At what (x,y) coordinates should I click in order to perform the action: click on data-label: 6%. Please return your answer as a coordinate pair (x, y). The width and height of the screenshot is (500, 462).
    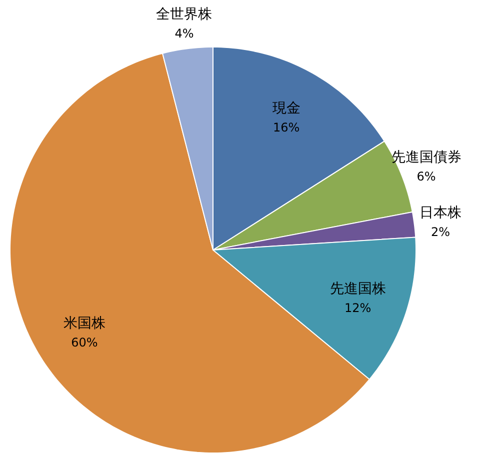
    Looking at the image, I should click on (426, 177).